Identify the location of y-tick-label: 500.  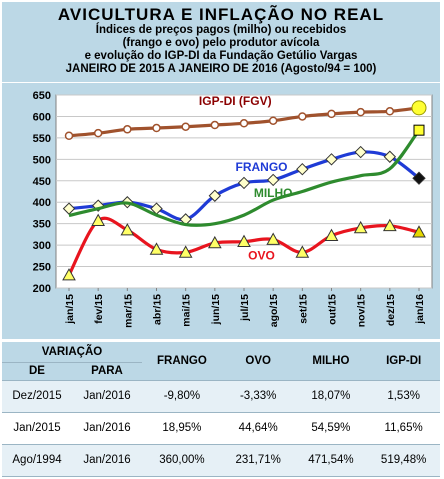
(42, 160).